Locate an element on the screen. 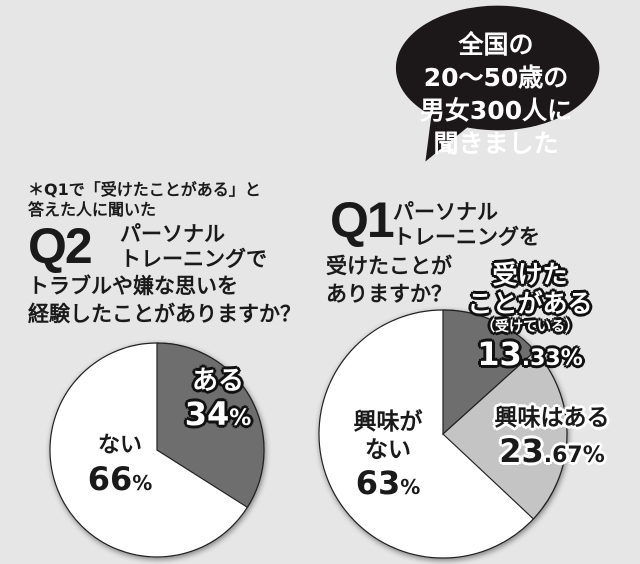 Image resolution: width=640 pixels, height=564 pixels. callout-bubble is located at coordinates (497, 83).